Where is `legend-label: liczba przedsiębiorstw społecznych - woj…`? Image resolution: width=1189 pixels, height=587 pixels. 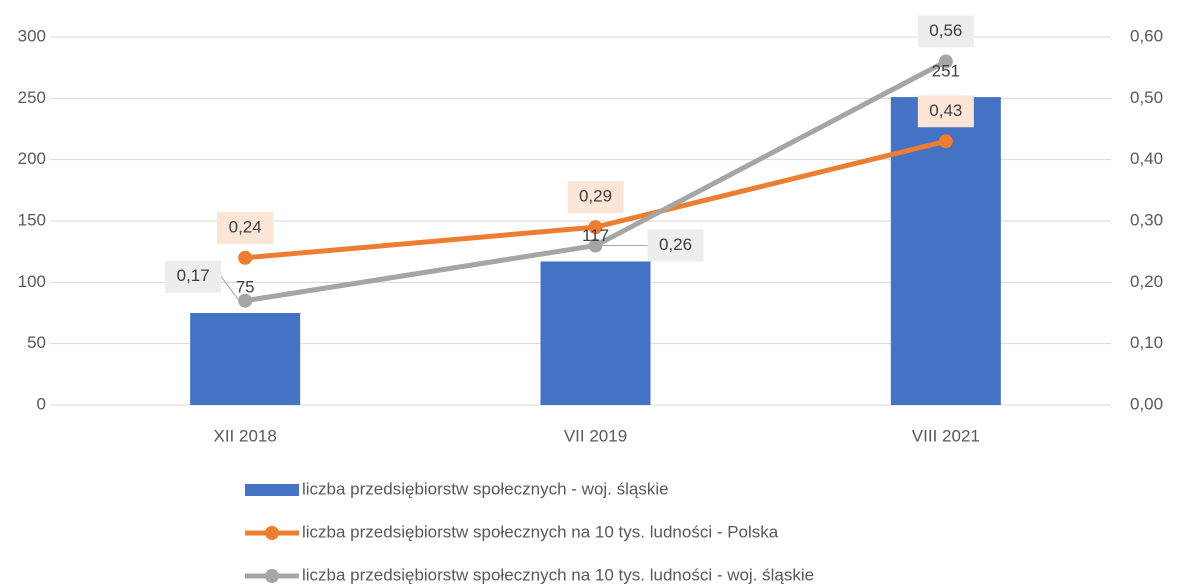
legend-label: liczba przedsiębiorstw społecznych - woj… is located at coordinates (485, 488).